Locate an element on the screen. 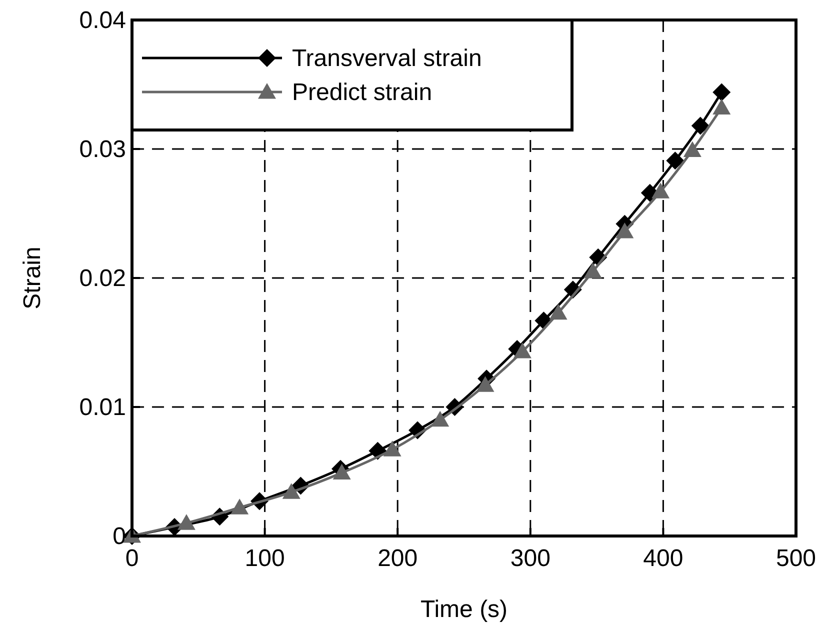  x-axis-title: Time (s) is located at coordinates (464, 609).